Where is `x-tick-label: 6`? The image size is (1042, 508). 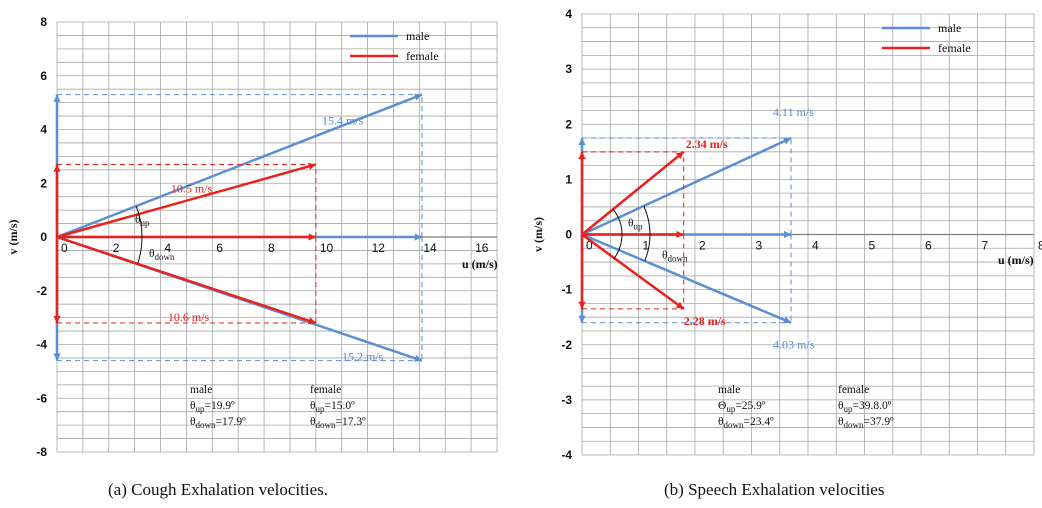 x-tick-label: 6 is located at coordinates (219, 248).